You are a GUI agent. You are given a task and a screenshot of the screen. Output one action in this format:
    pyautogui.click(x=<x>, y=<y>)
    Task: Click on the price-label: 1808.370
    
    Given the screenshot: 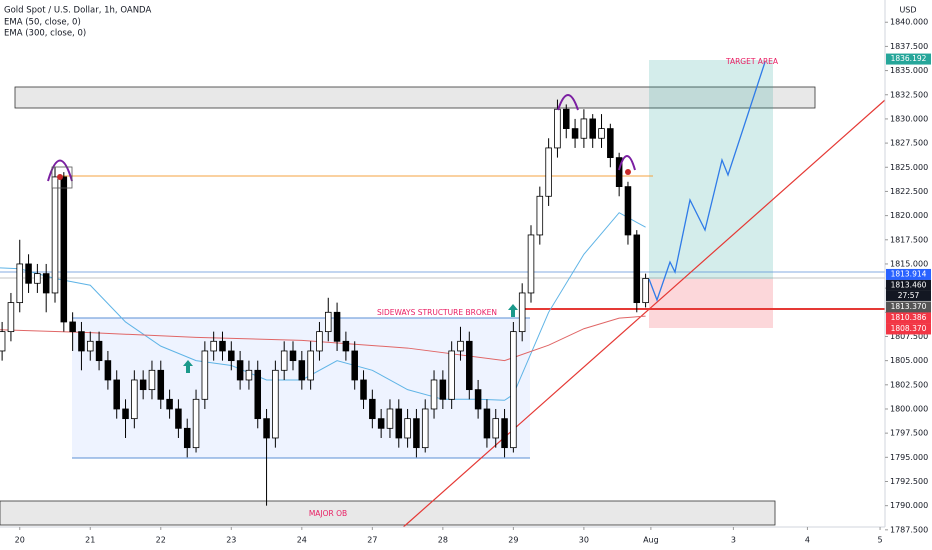 What is the action you would take?
    pyautogui.click(x=909, y=328)
    